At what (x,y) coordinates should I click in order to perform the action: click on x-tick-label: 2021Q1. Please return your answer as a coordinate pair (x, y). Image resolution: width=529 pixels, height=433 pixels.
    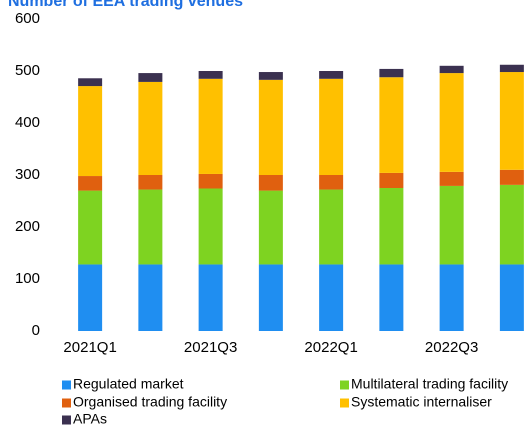
    Looking at the image, I should click on (89, 347).